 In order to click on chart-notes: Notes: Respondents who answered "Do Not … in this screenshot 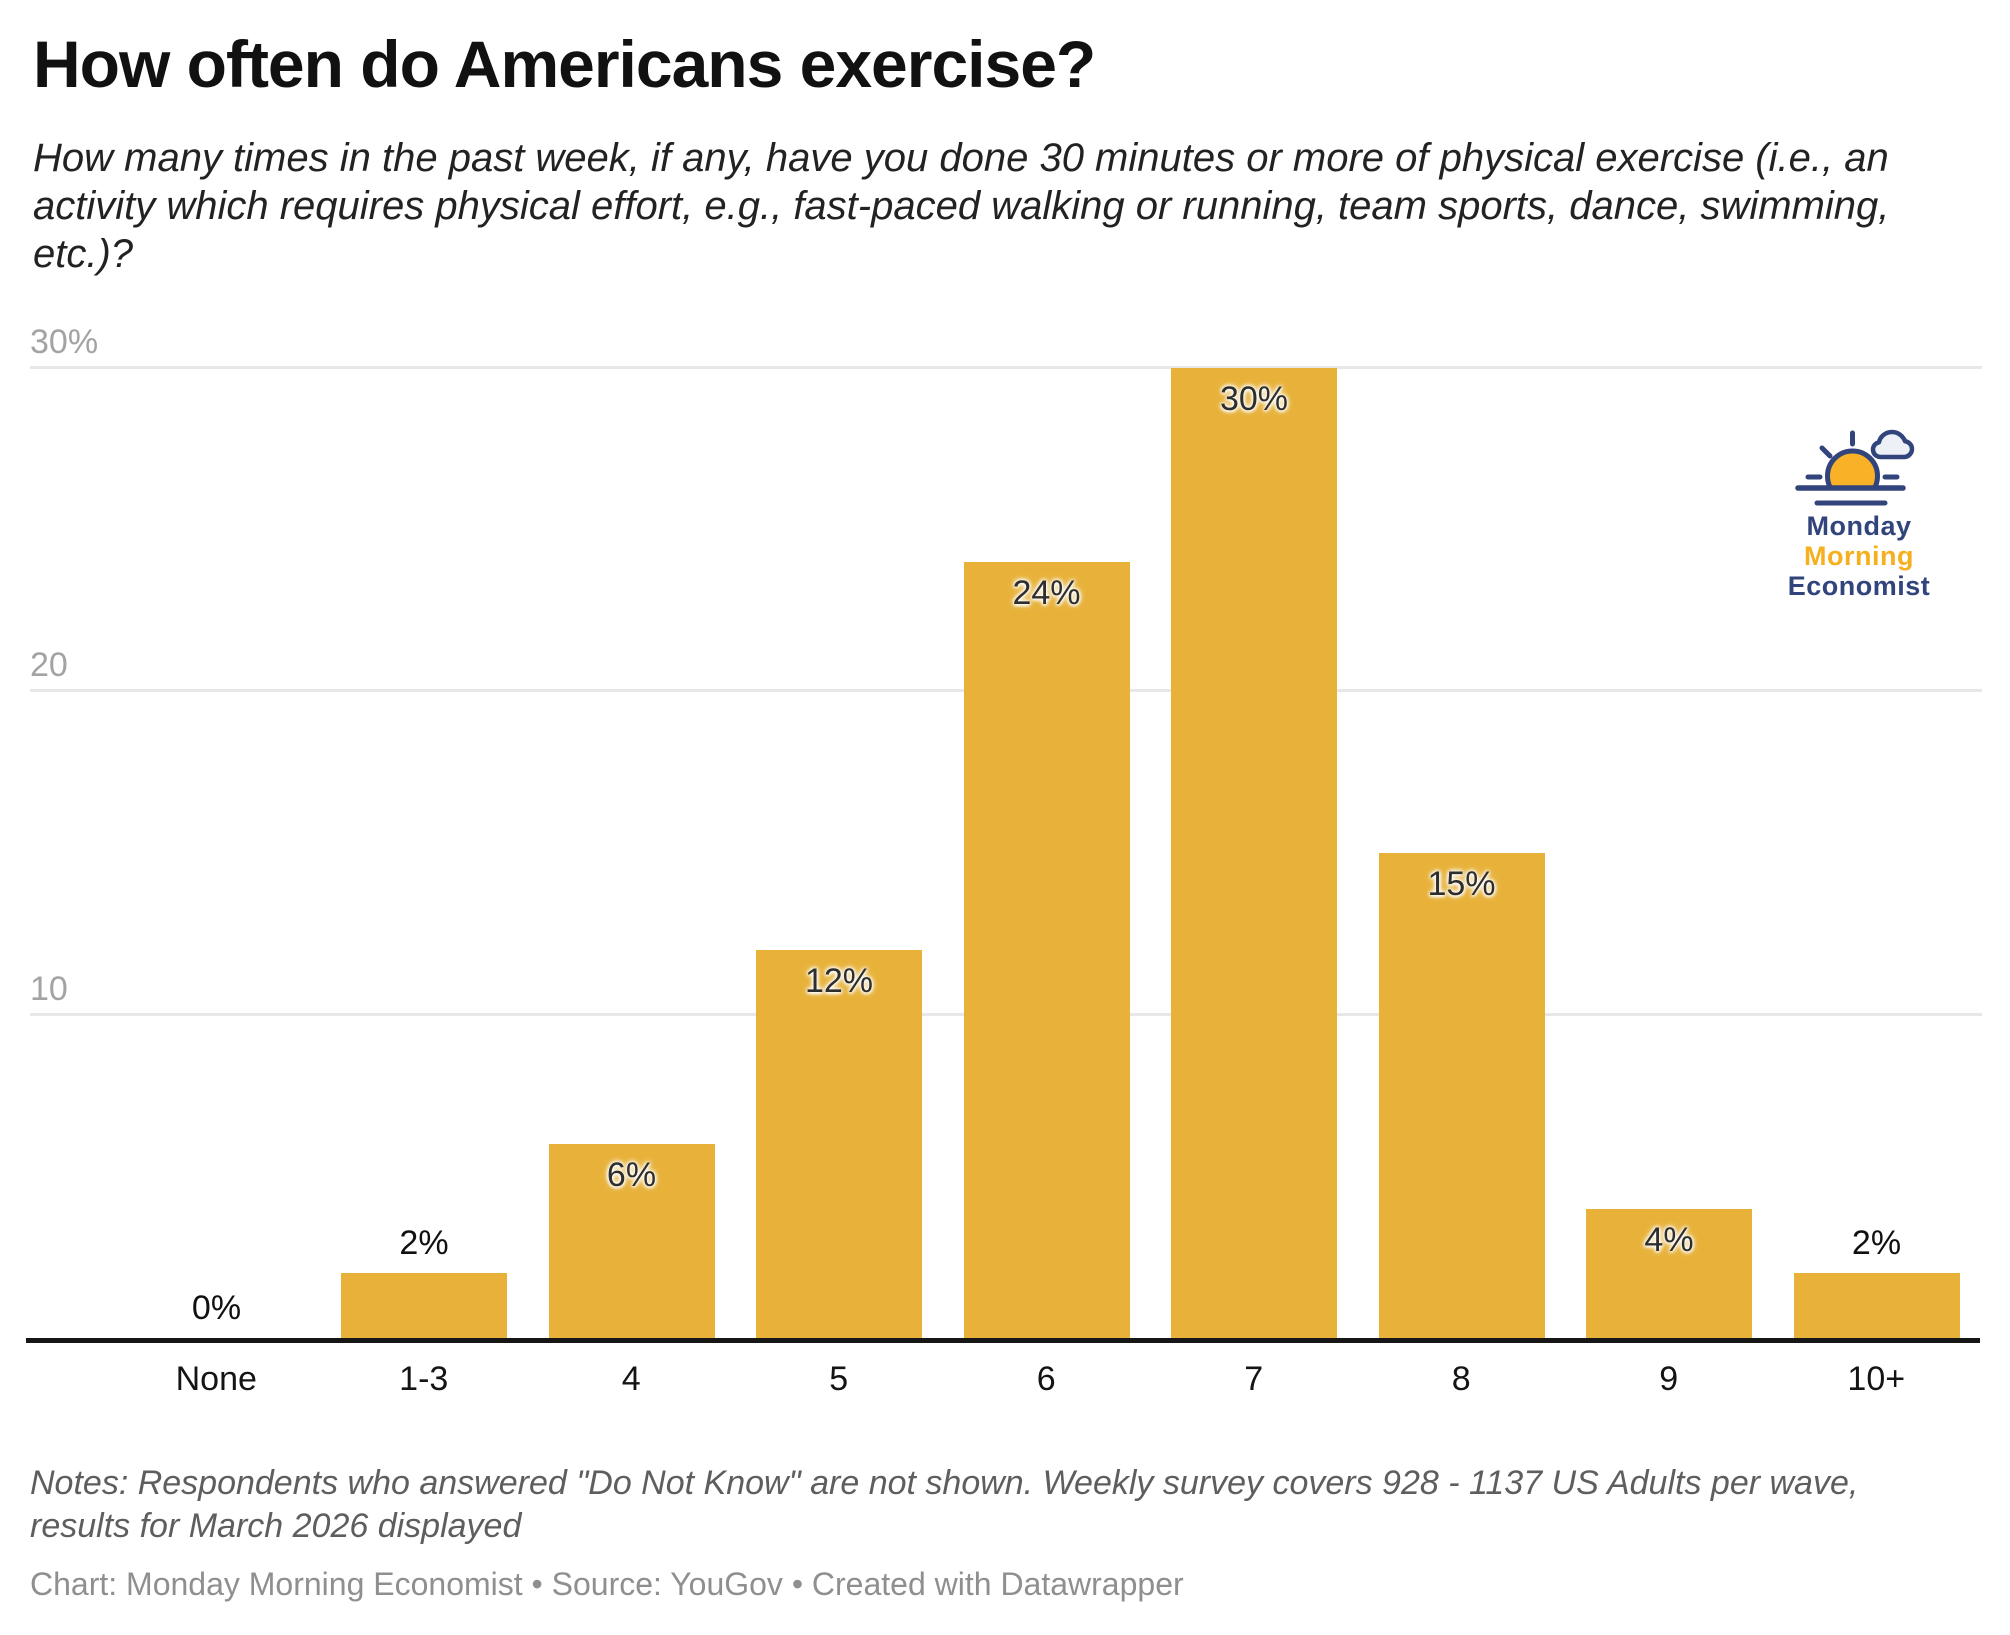, I will do `click(944, 1505)`.